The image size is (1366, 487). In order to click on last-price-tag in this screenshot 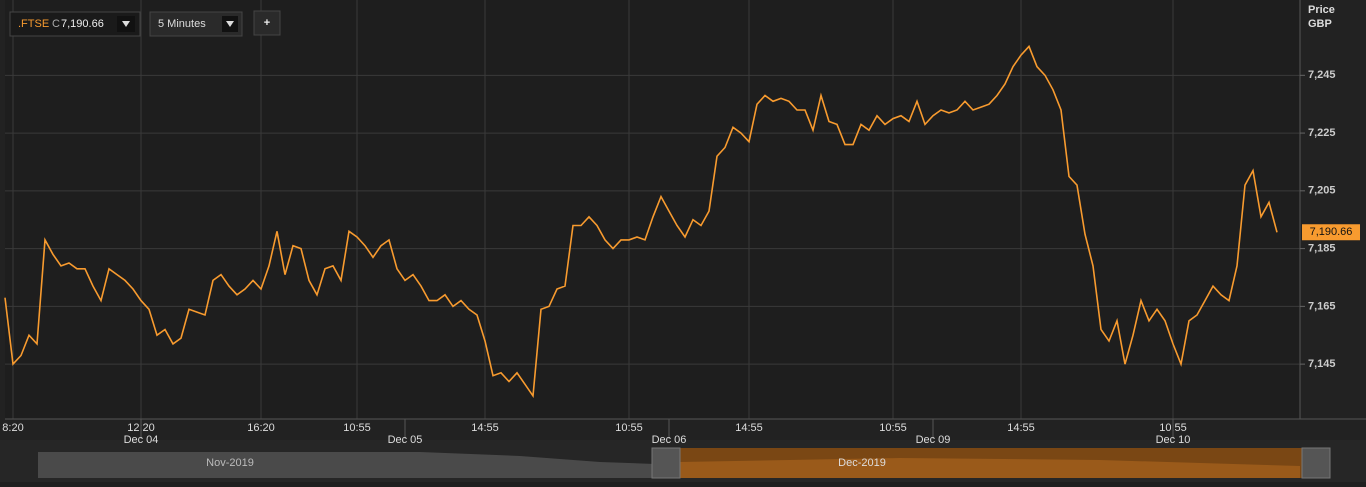, I will do `click(1331, 232)`.